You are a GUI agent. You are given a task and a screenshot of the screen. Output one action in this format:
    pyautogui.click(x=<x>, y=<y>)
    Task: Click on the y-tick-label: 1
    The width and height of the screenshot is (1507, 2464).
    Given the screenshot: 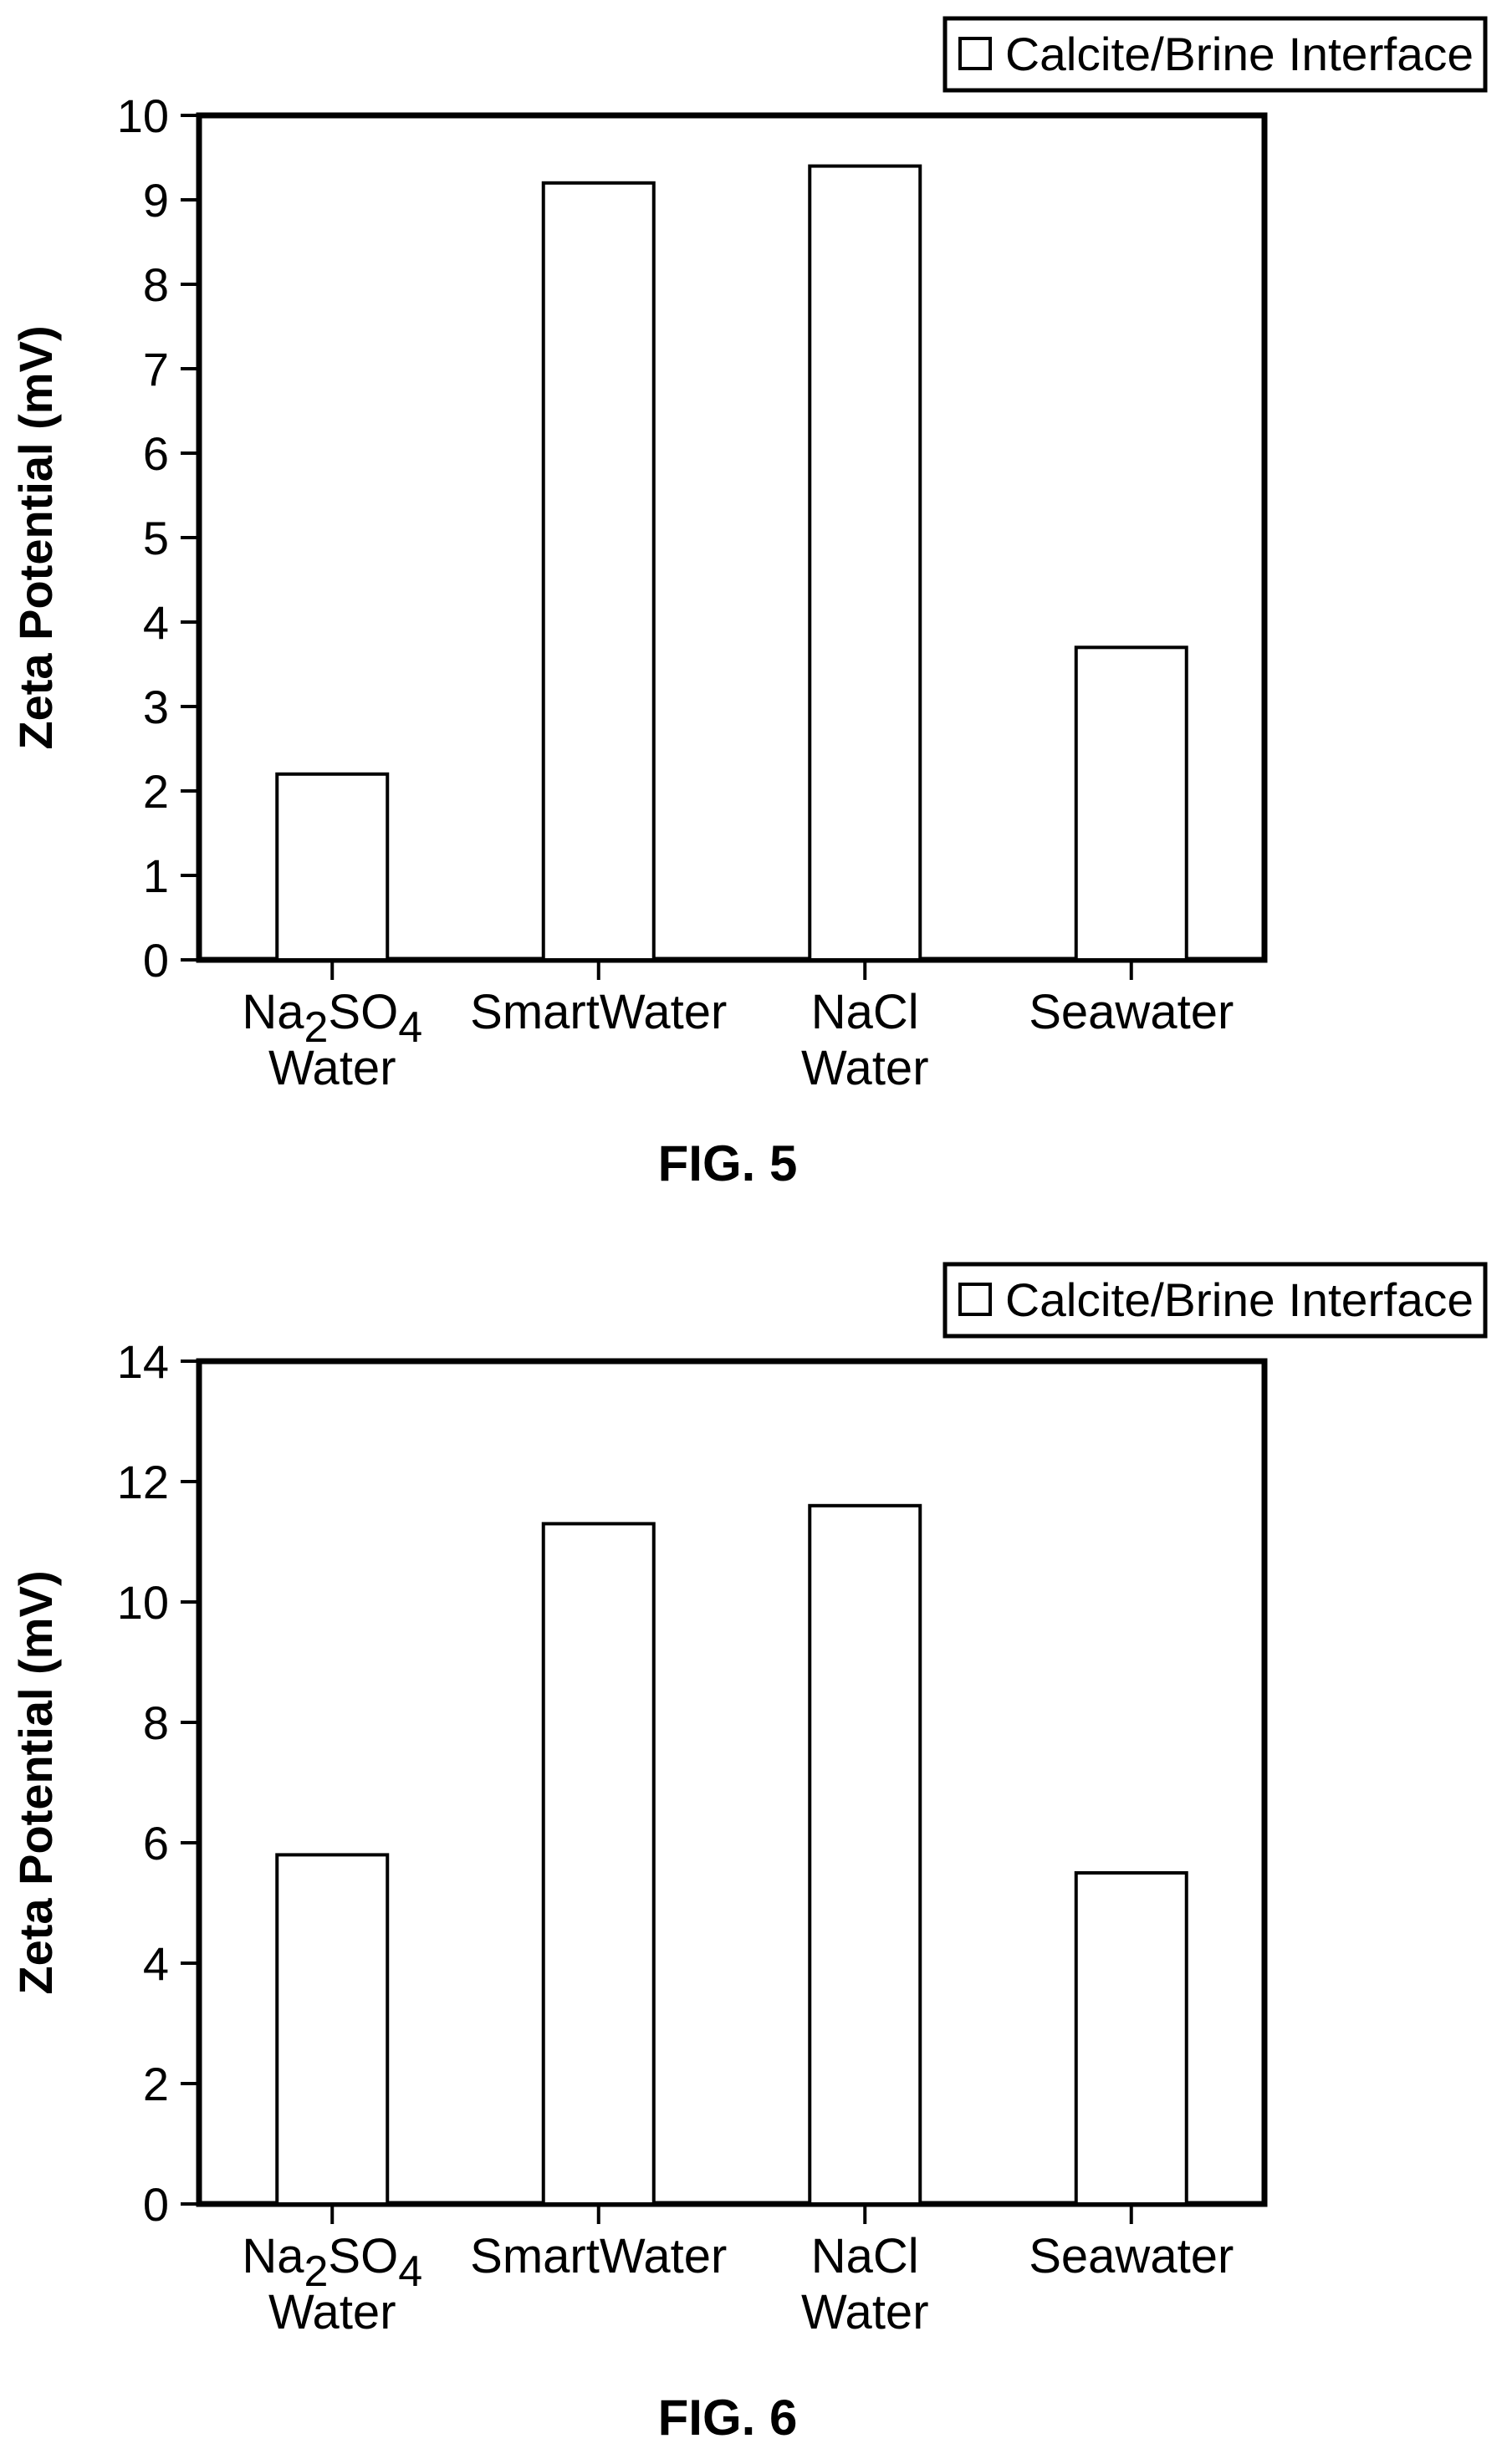 What is the action you would take?
    pyautogui.click(x=156, y=875)
    